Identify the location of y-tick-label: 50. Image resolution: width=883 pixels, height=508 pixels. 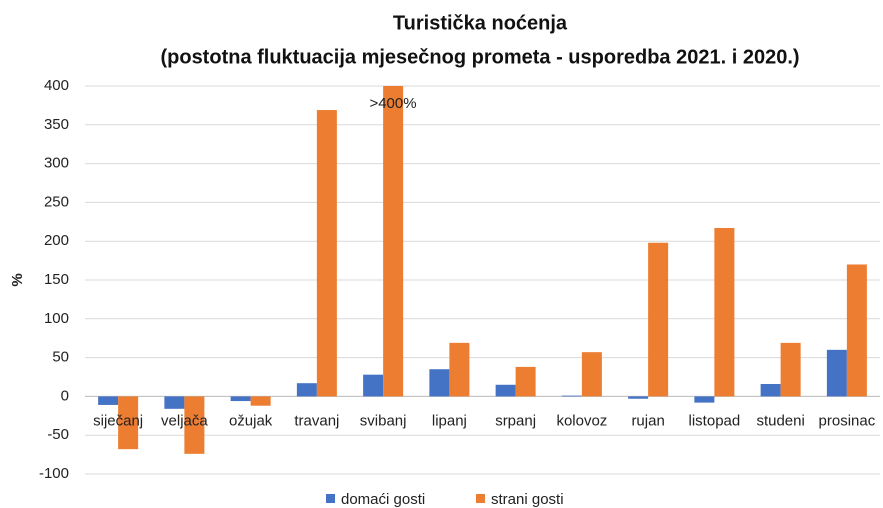
(60, 357).